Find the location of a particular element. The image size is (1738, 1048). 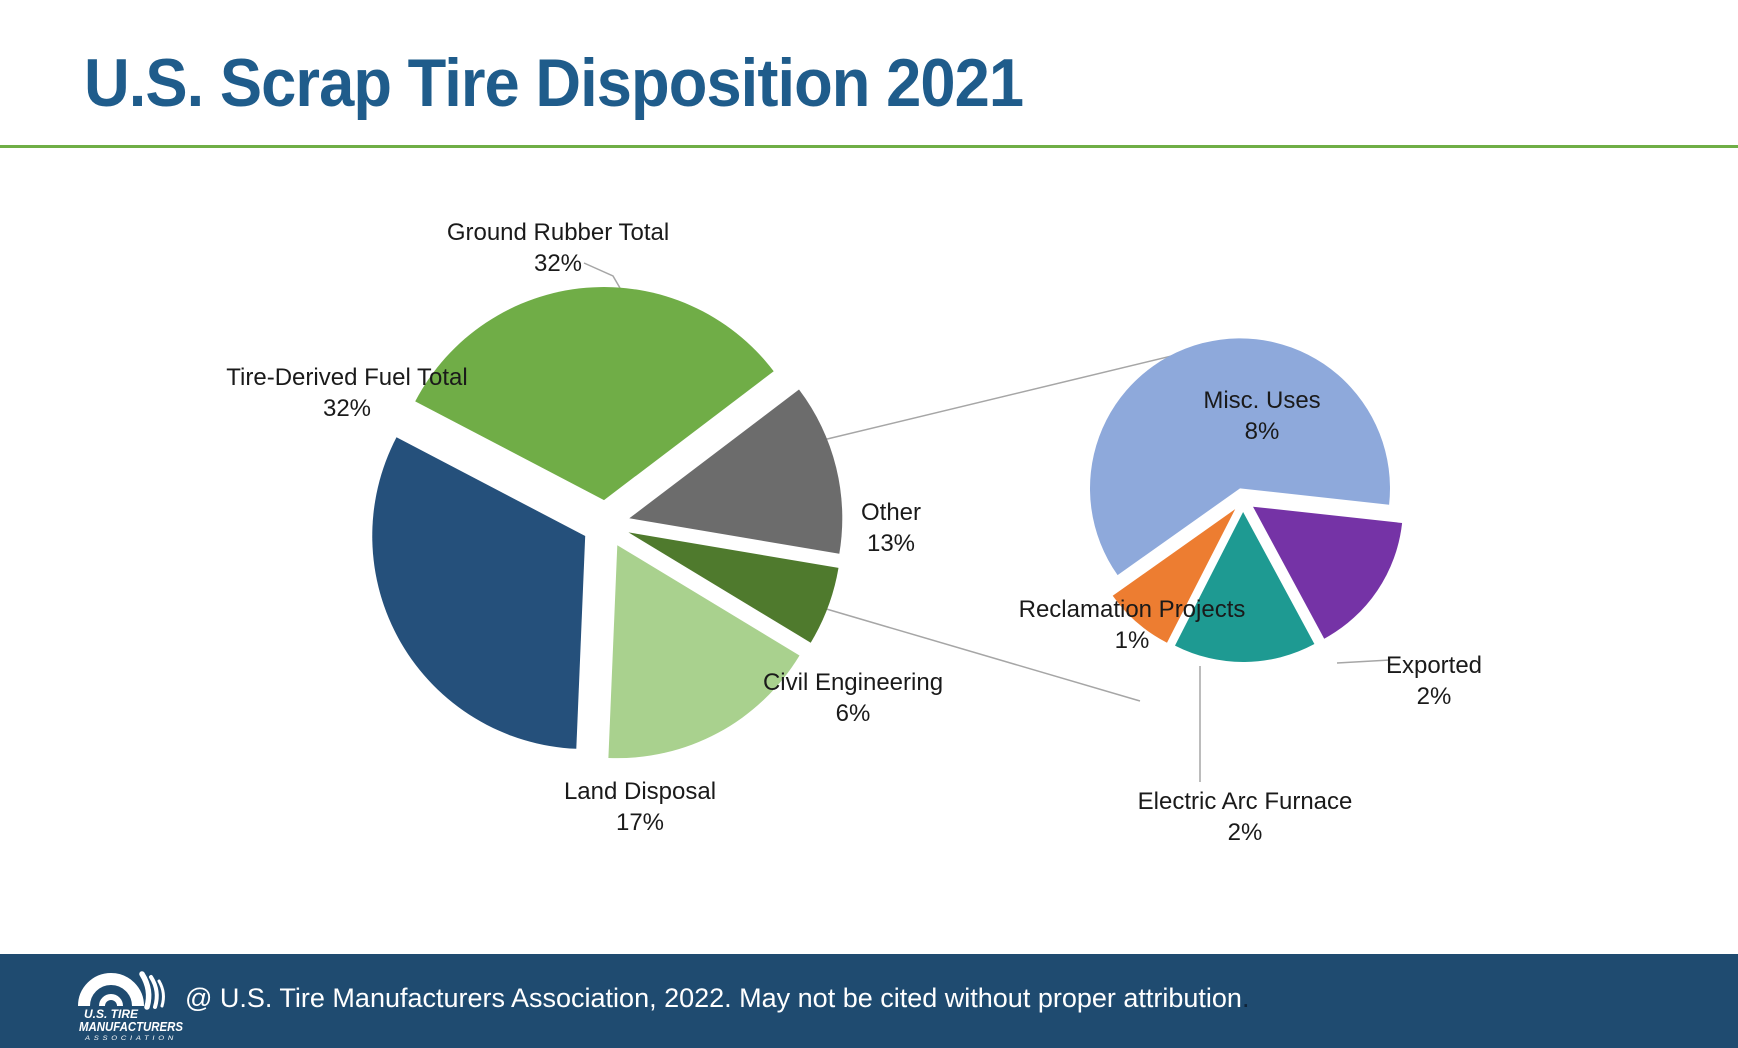

leader-line-exported is located at coordinates (1363, 661).